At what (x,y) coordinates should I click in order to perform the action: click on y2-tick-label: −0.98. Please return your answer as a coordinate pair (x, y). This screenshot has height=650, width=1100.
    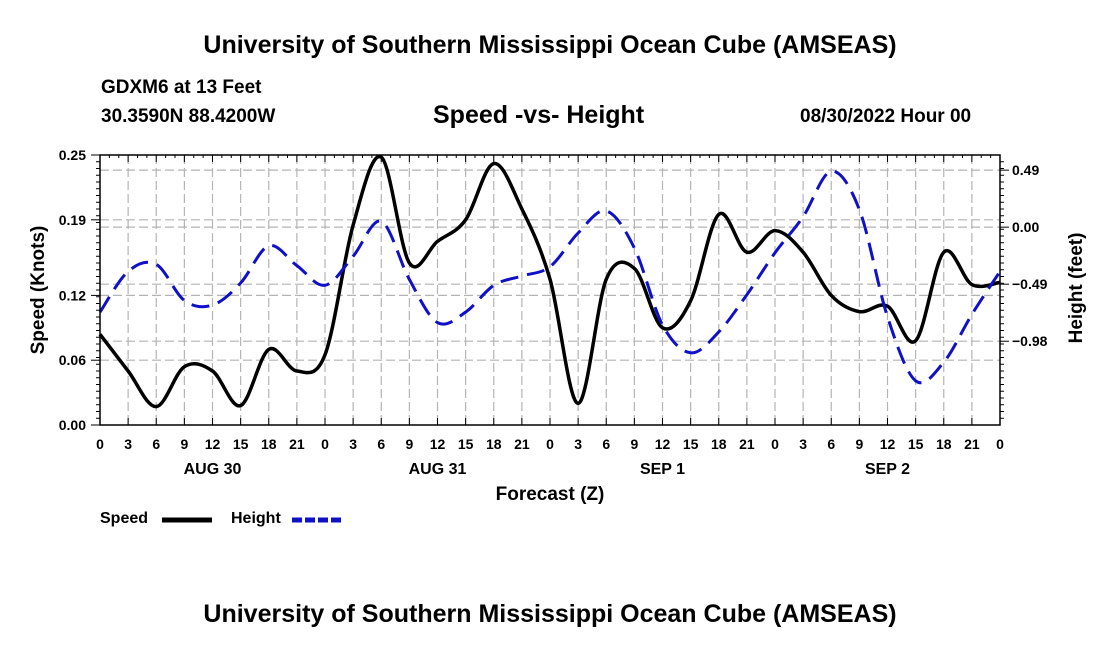
    Looking at the image, I should click on (1030, 341).